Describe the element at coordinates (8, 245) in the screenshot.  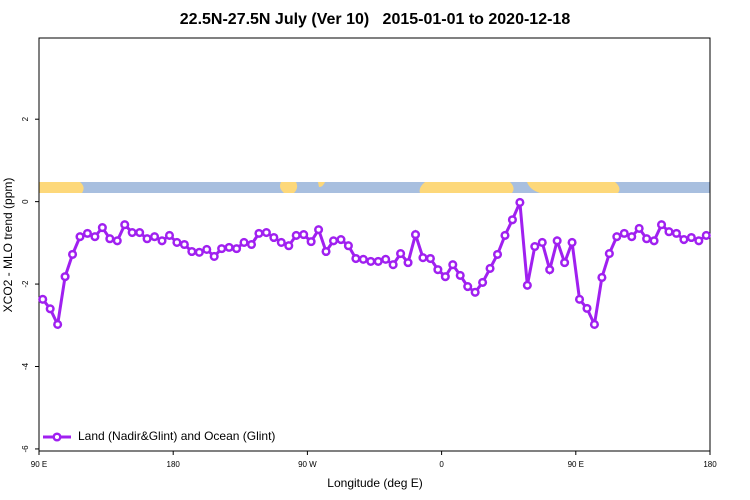
I see `y-axis-label: XCO2 - MLO trend (ppm)` at that location.